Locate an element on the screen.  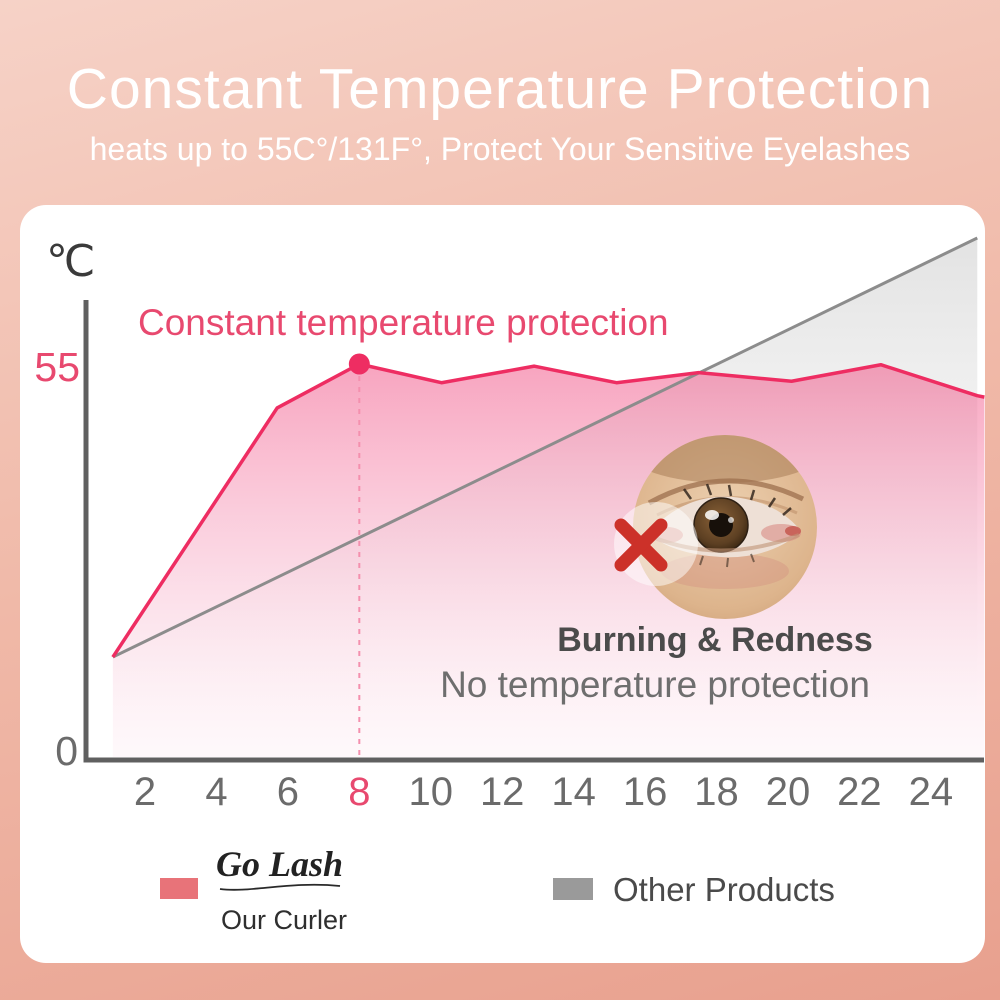
x-tick-label-8: 8 is located at coordinates (359, 792).